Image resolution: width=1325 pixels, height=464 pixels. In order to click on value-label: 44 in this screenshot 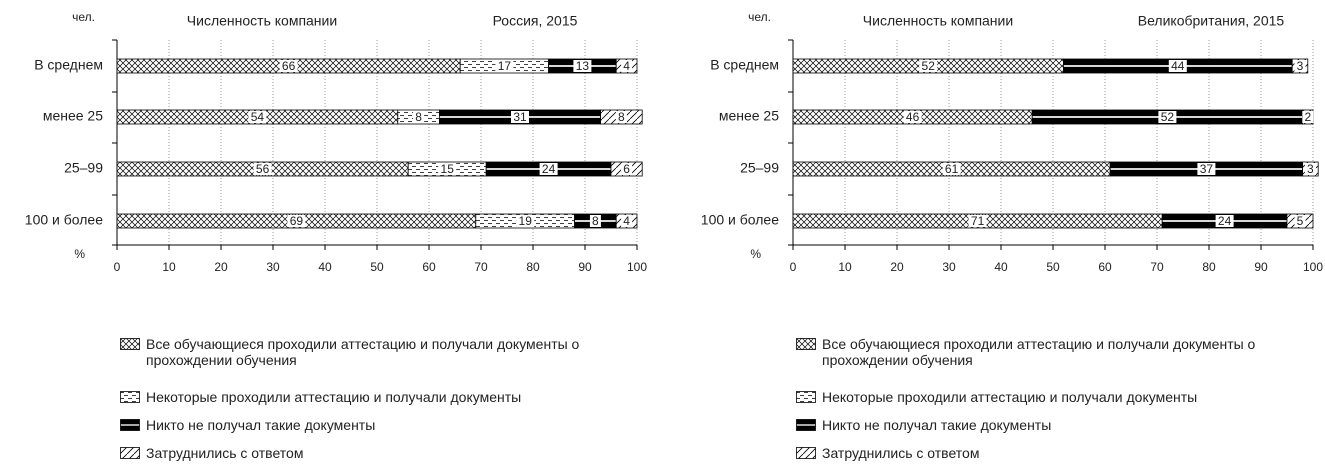, I will do `click(1178, 66)`.